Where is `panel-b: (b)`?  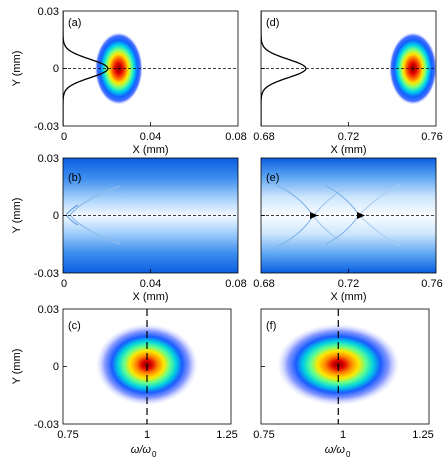
panel-b: (b) is located at coordinates (150, 215).